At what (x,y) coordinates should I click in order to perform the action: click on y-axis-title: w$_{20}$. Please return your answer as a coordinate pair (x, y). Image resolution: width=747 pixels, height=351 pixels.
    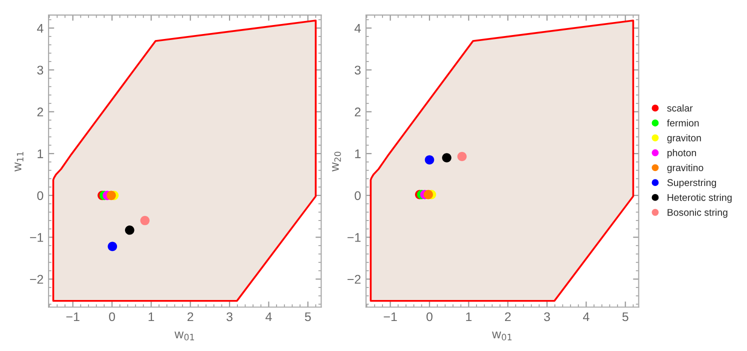
    Looking at the image, I should click on (336, 162).